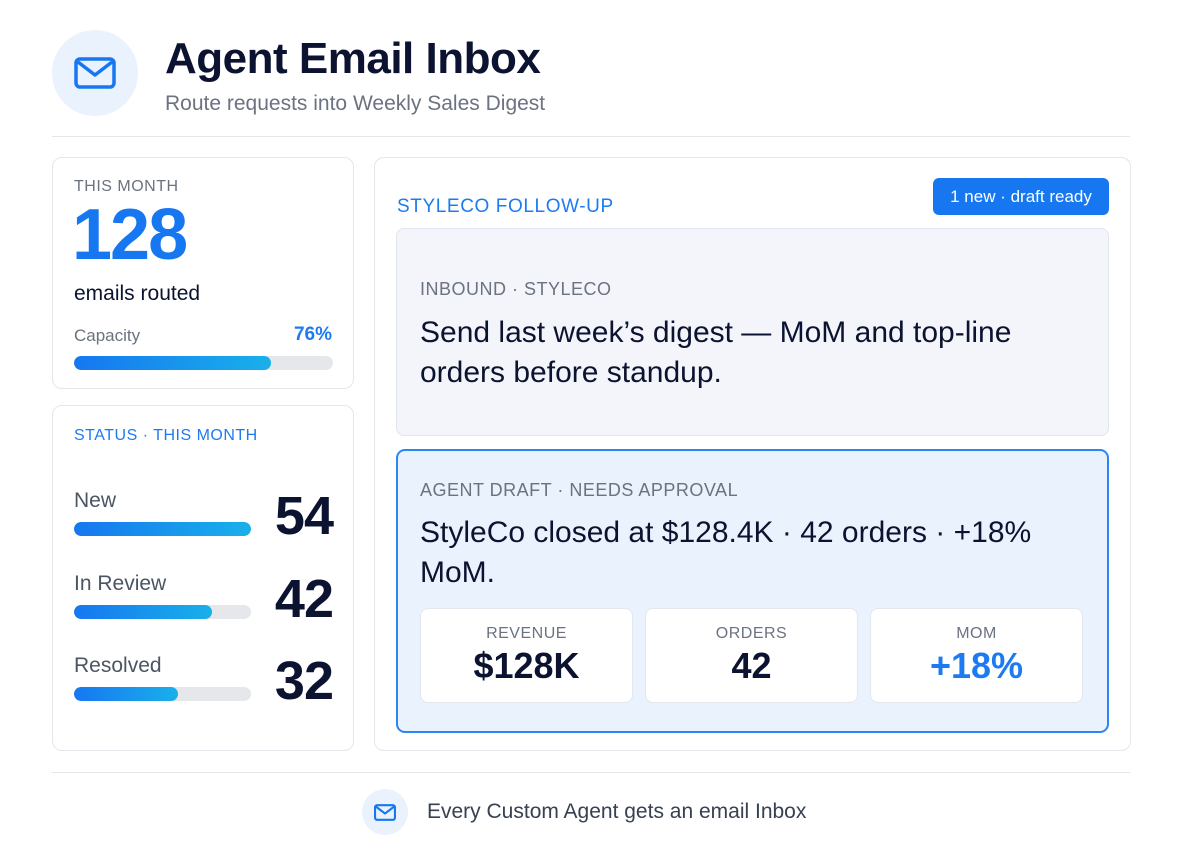  What do you see at coordinates (126, 186) in the screenshot?
I see `month-label: THIS MONTH` at bounding box center [126, 186].